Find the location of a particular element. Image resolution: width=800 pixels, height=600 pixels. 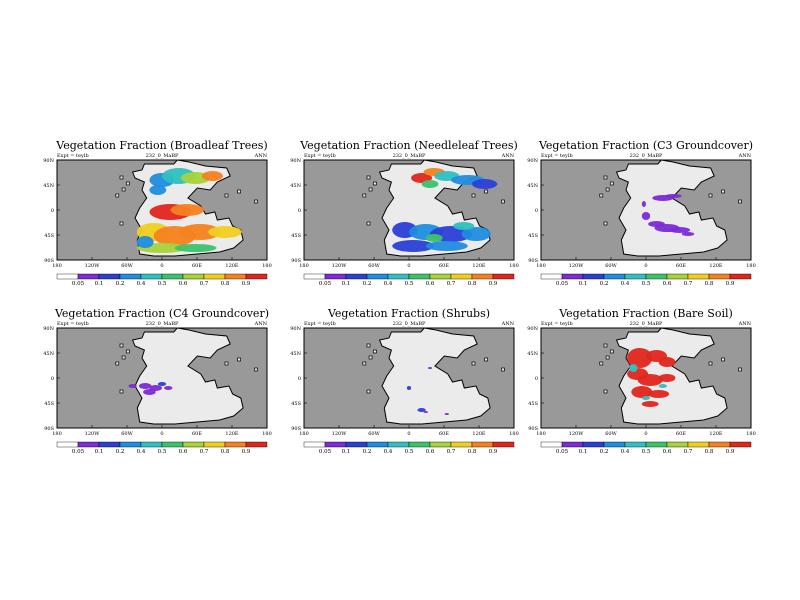

y-tick-label: 90N is located at coordinates (48, 329).